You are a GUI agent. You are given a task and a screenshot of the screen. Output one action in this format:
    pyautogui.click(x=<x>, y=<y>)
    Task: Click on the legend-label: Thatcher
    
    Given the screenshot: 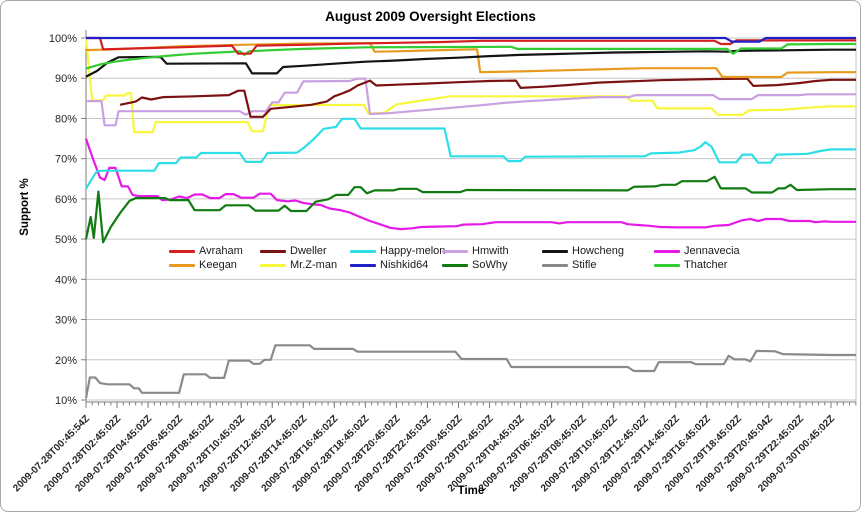 What is the action you would take?
    pyautogui.click(x=706, y=264)
    